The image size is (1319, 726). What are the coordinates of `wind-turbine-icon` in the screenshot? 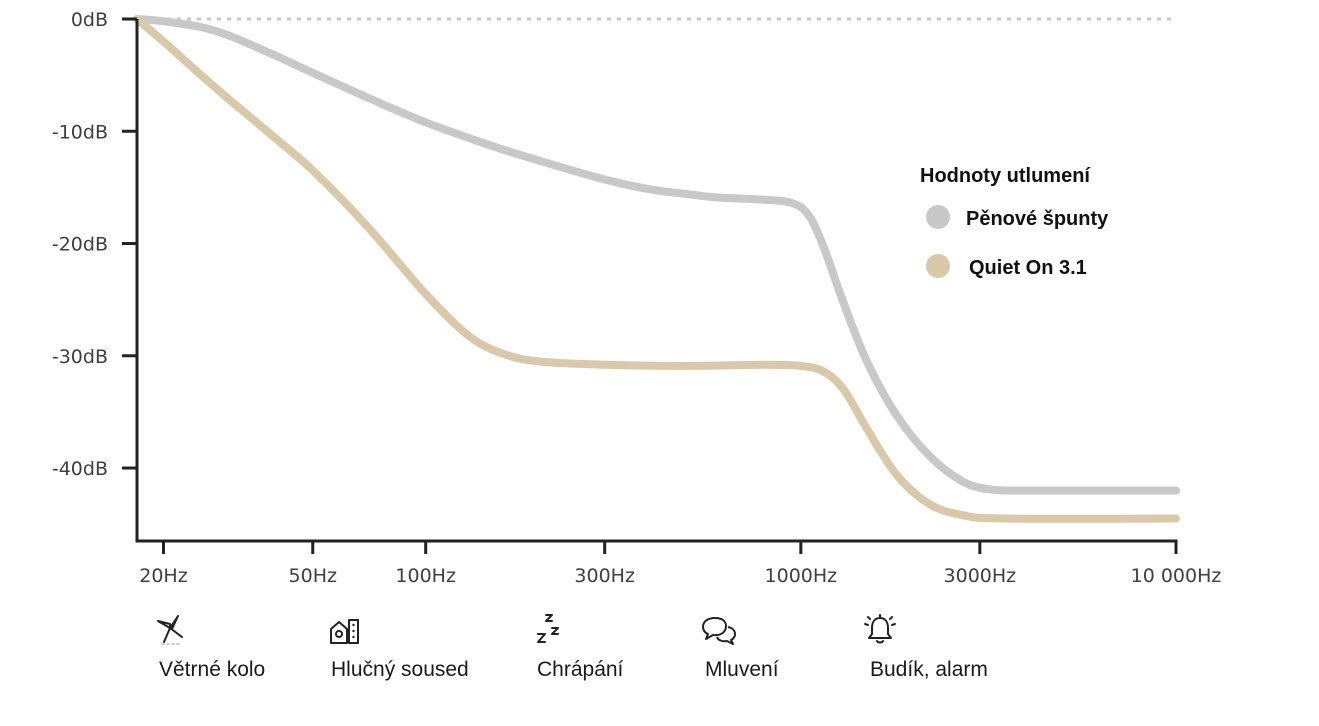 It's located at (170, 630).